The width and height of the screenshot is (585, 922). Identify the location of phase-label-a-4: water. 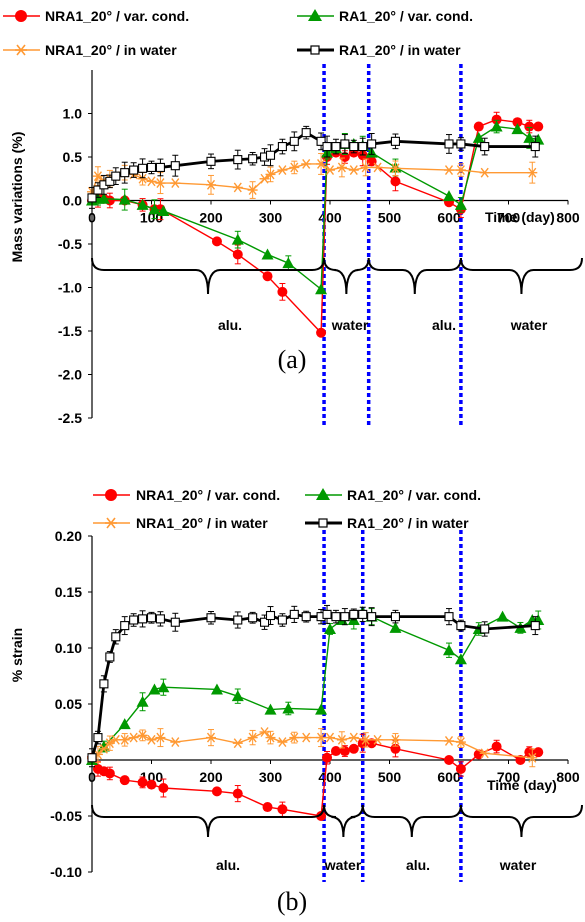
(529, 325).